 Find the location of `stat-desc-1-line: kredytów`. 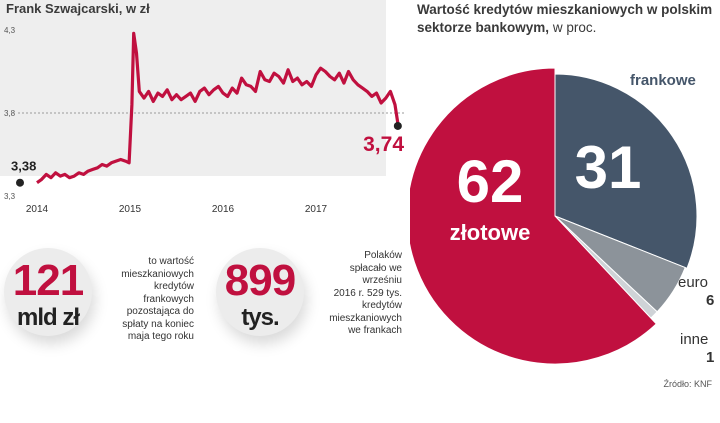

stat-desc-1-line: kredytów is located at coordinates (173, 286).